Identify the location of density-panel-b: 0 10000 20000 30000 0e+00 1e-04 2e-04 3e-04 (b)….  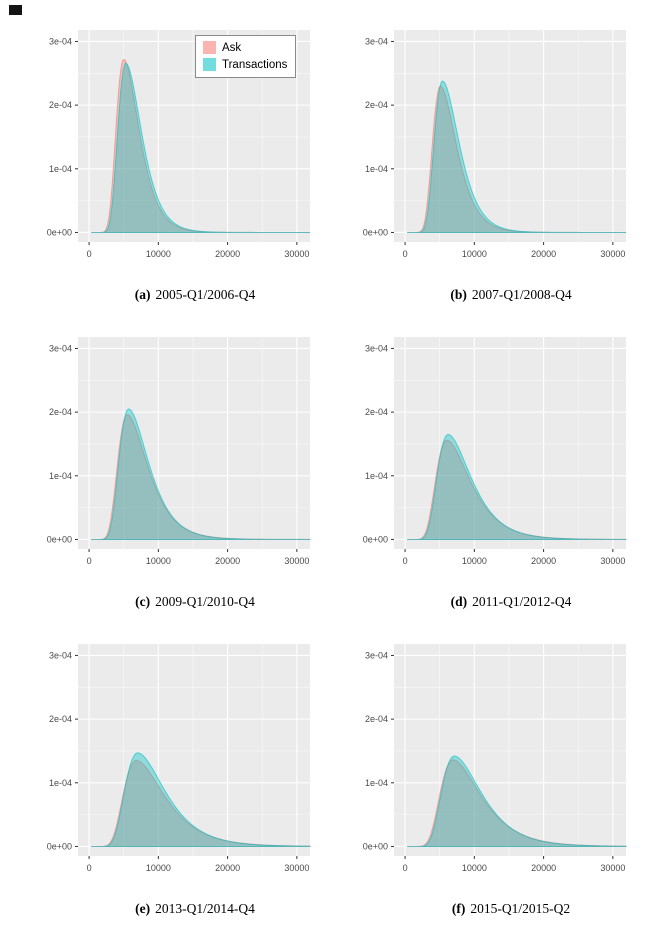
(490, 162).